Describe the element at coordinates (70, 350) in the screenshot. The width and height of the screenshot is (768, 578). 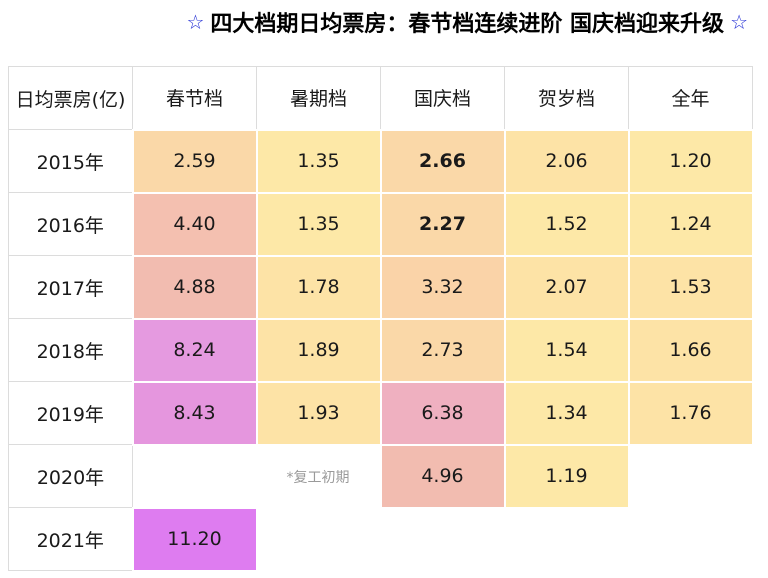
I see `year-cell: 2018年` at that location.